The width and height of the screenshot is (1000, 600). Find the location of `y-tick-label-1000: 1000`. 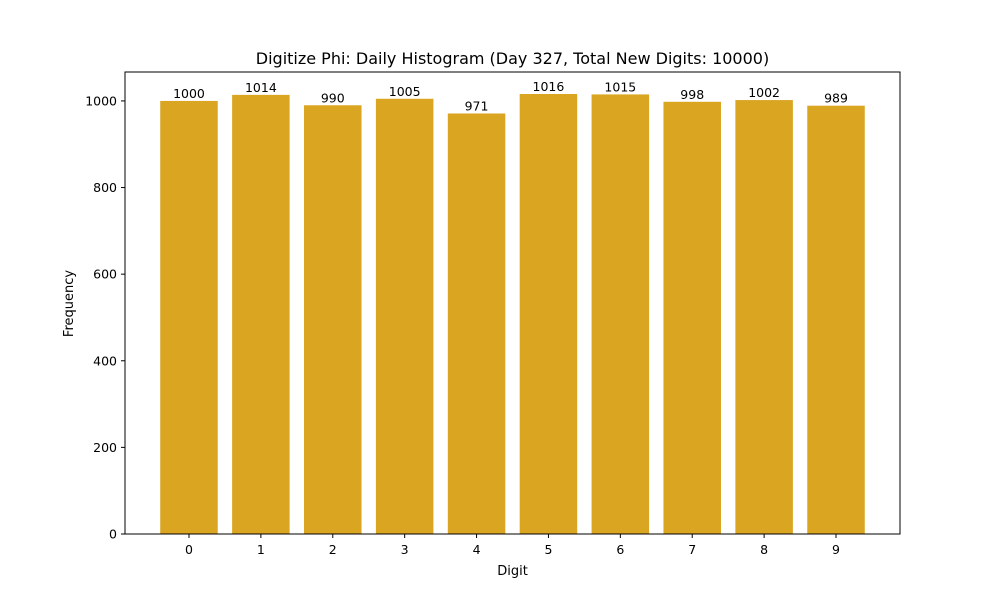

y-tick-label-1000: 1000 is located at coordinates (101, 100).